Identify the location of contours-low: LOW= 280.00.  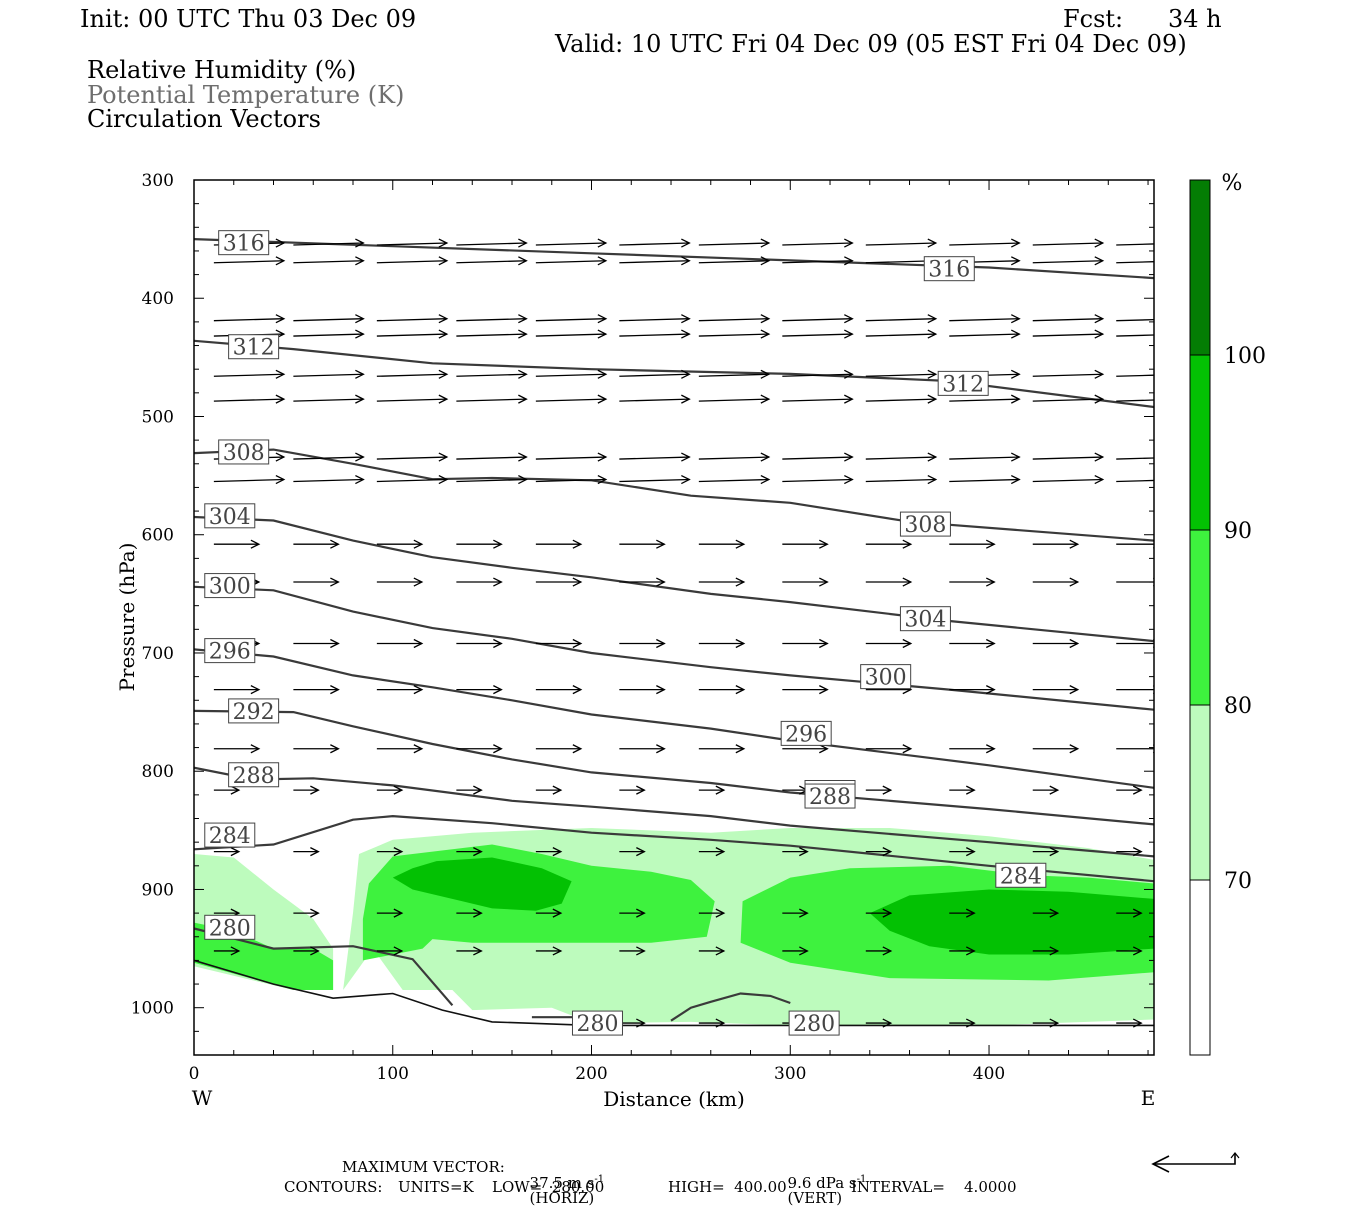
(548, 1187).